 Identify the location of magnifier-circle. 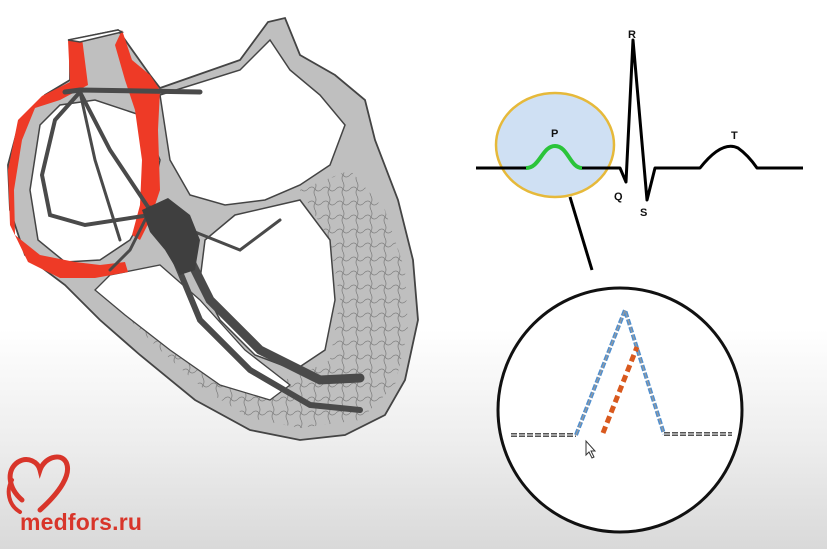
(620, 410).